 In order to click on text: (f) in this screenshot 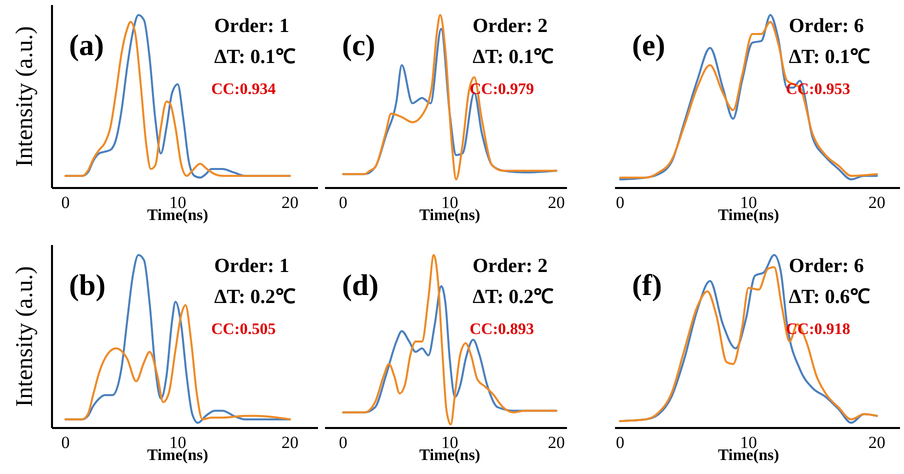, I will do `click(647, 285)`.